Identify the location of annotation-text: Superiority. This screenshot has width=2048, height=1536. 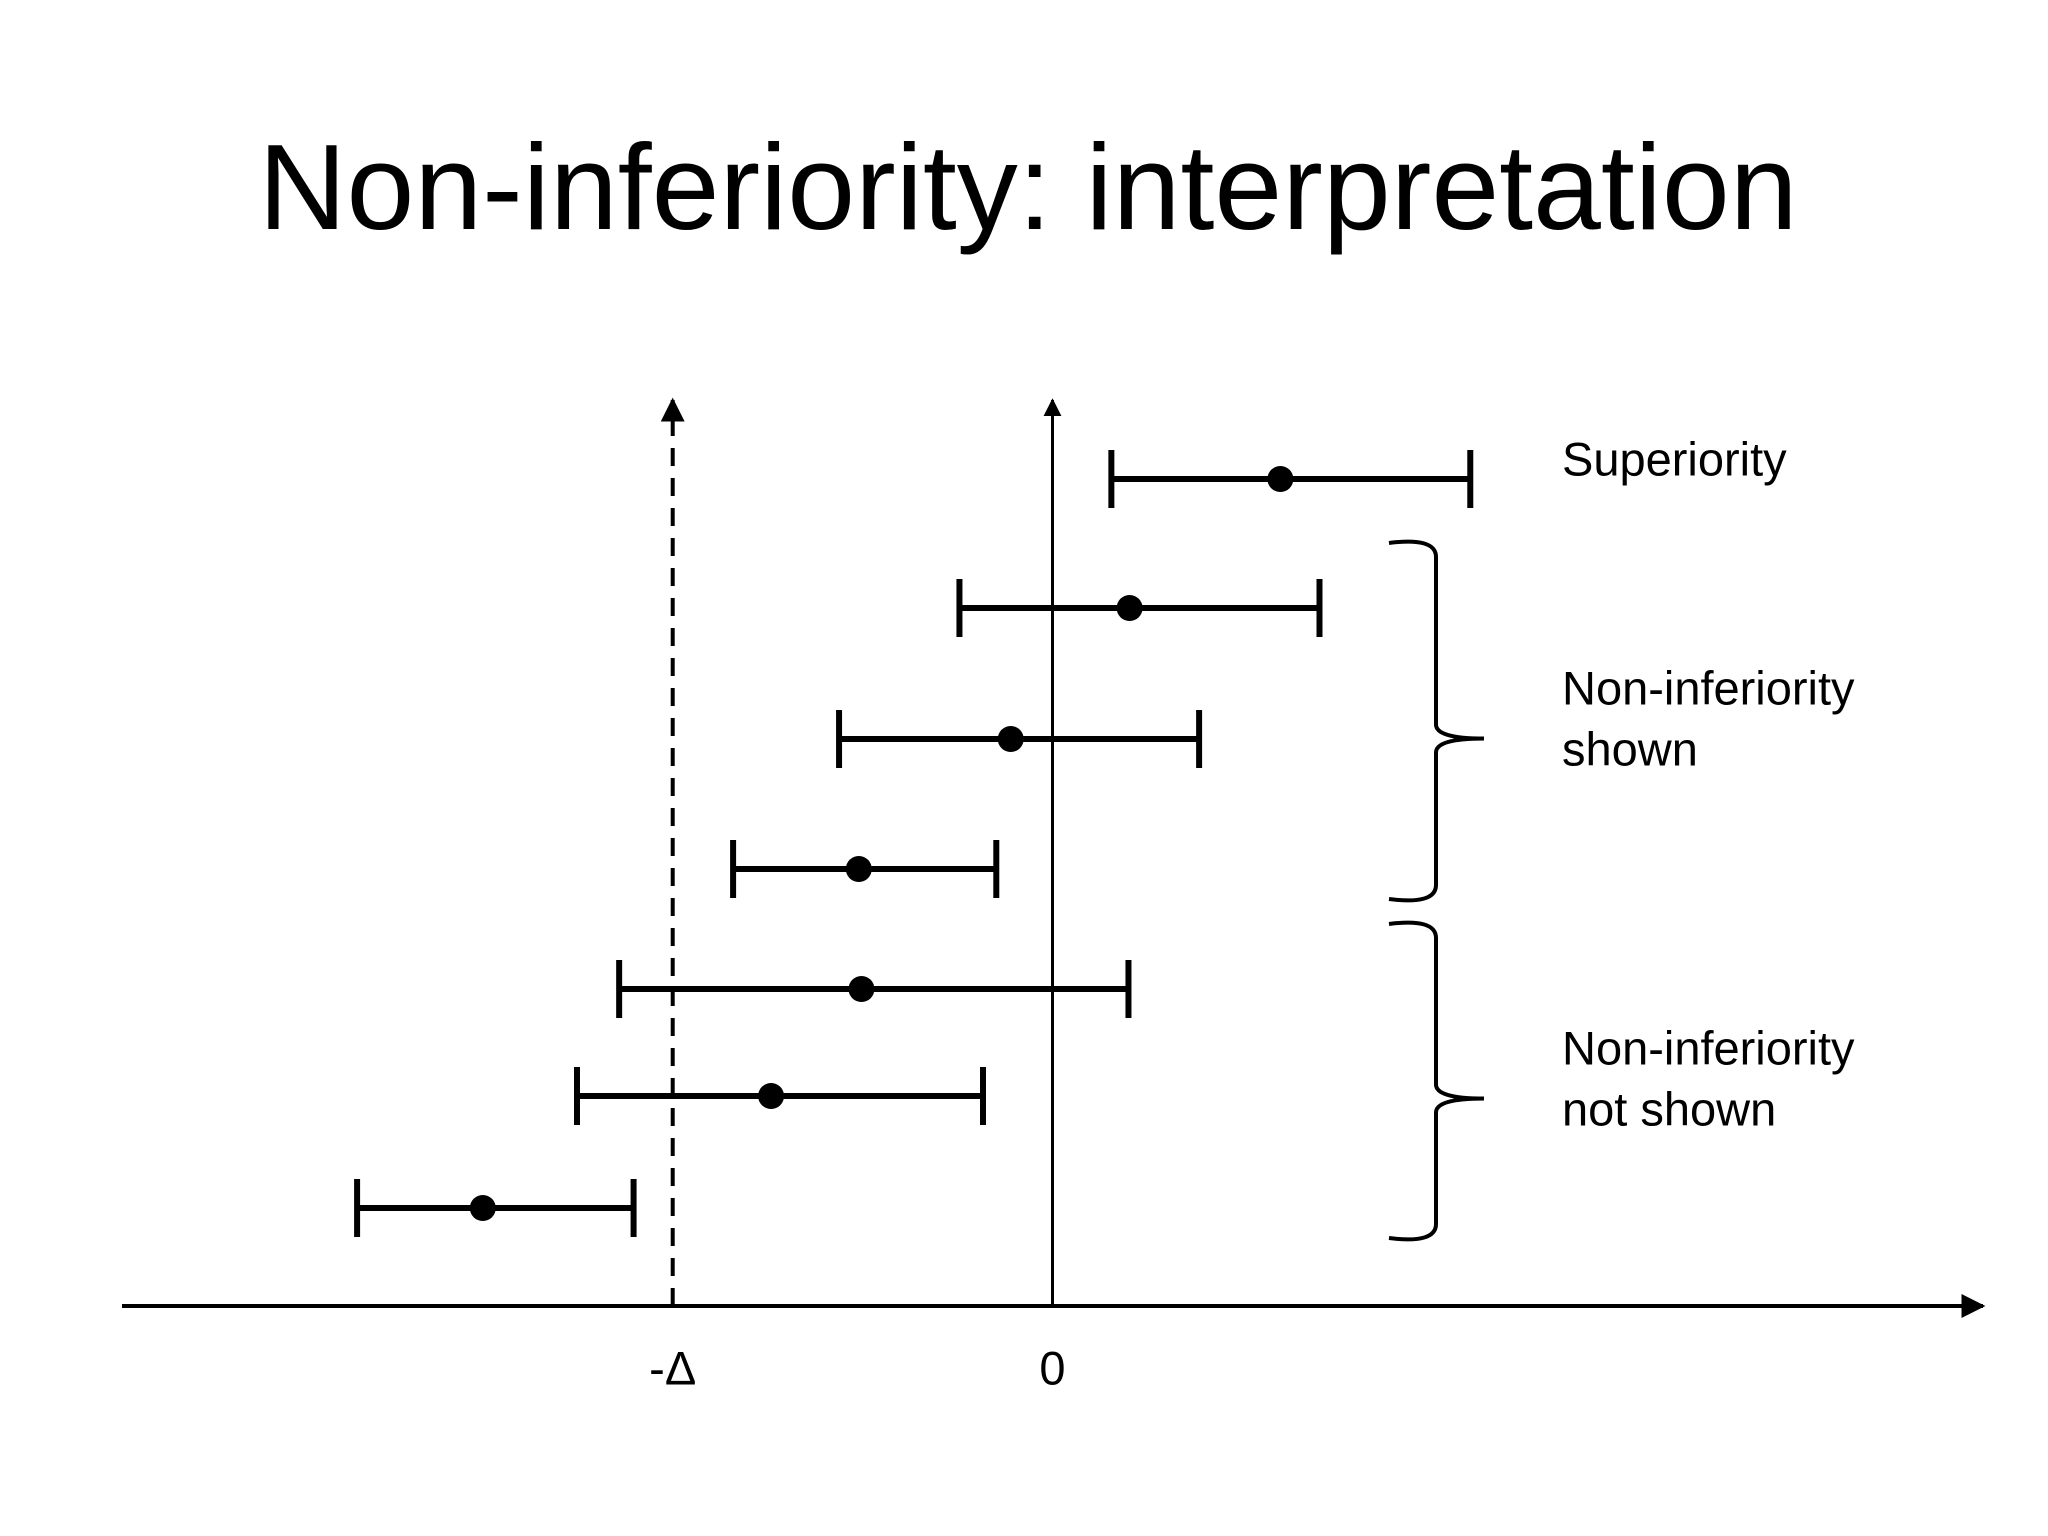
(1674, 458).